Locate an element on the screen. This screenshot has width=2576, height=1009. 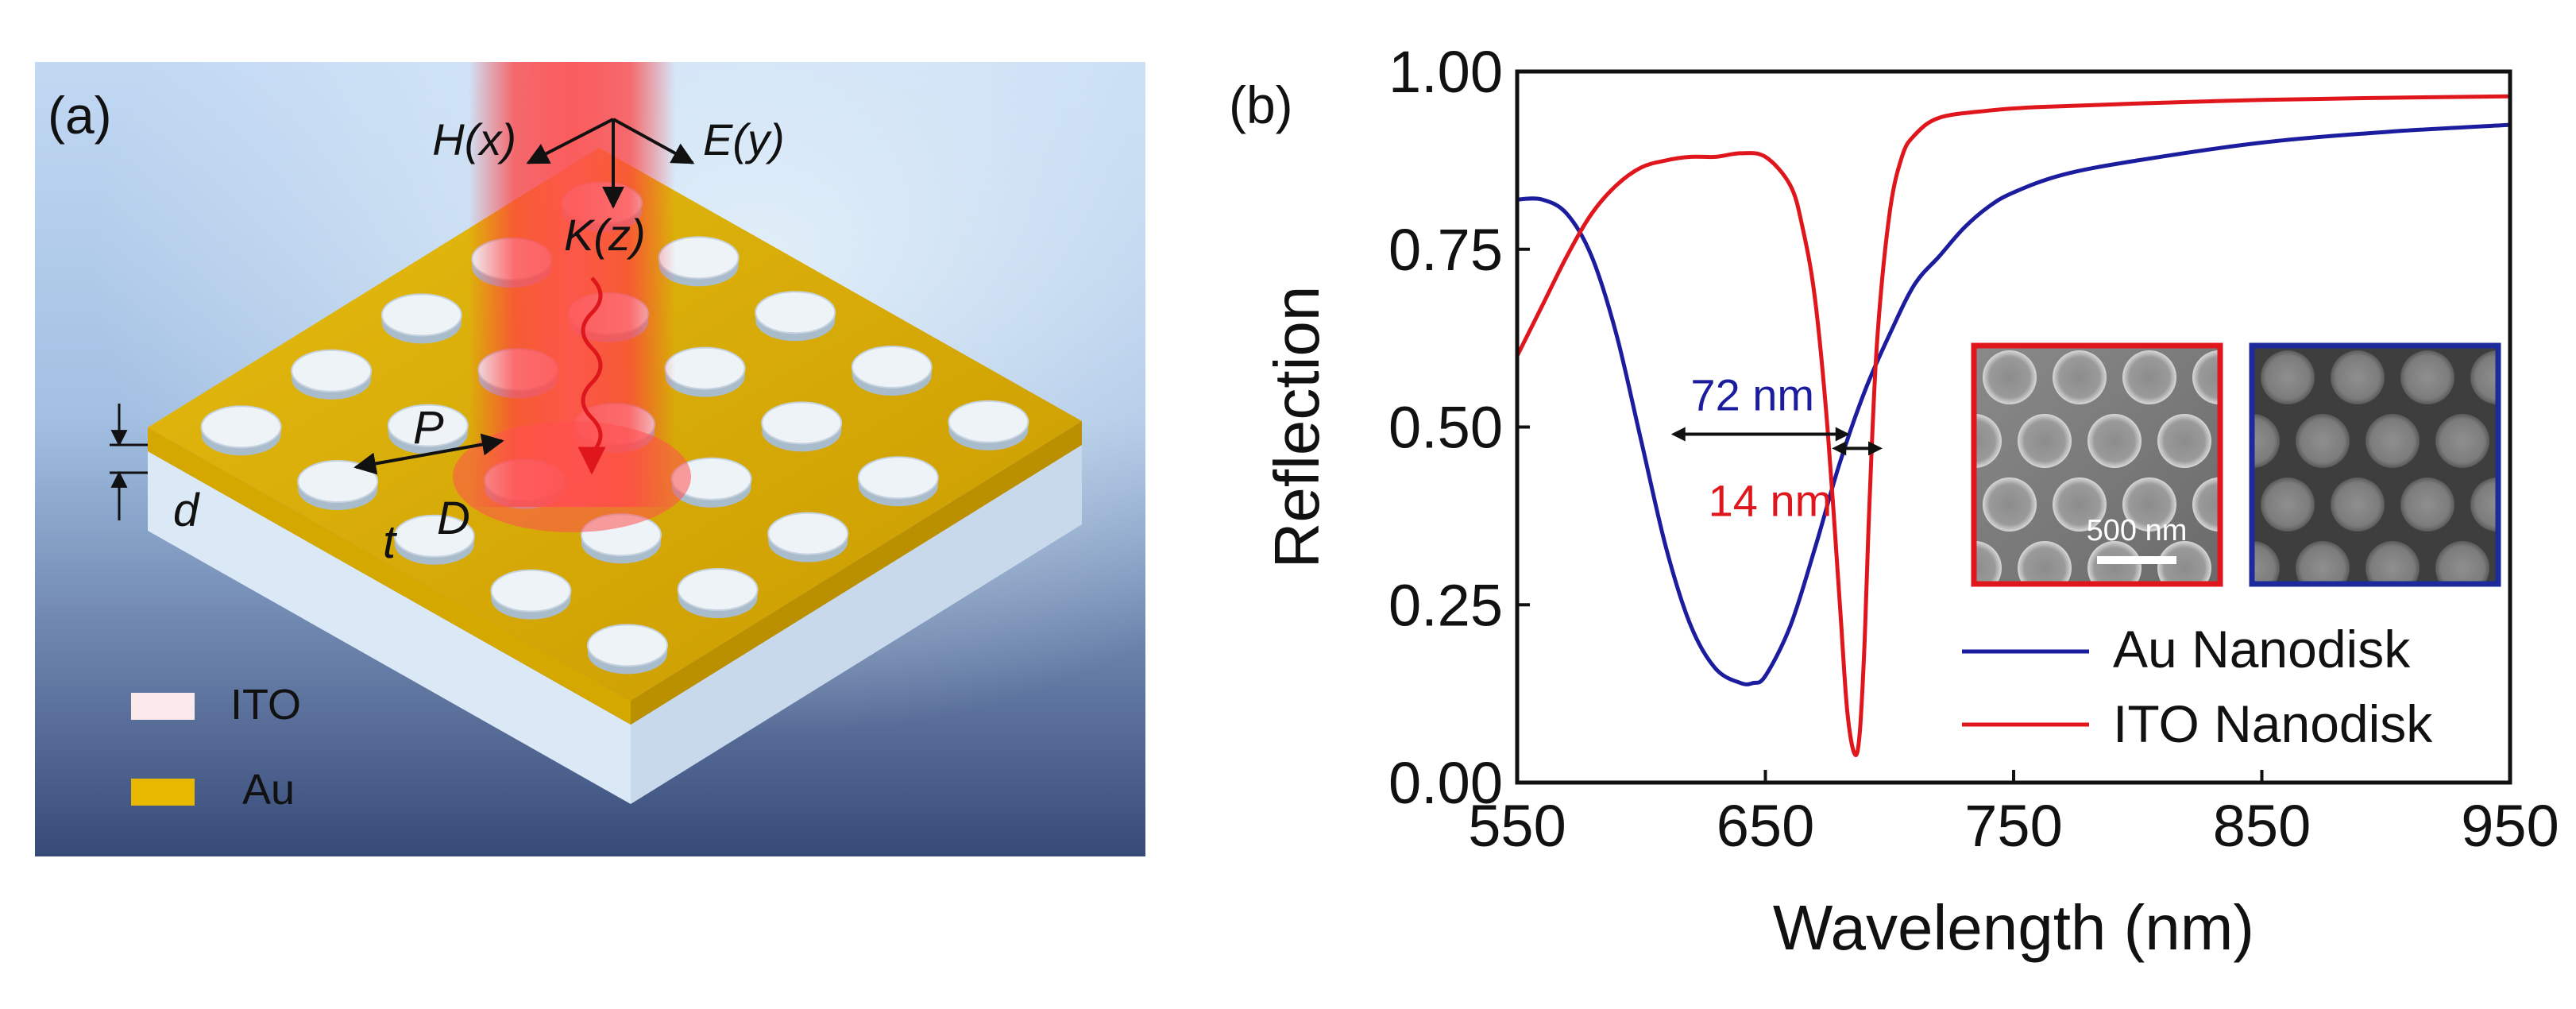
sem-au-border is located at coordinates (2375, 464).